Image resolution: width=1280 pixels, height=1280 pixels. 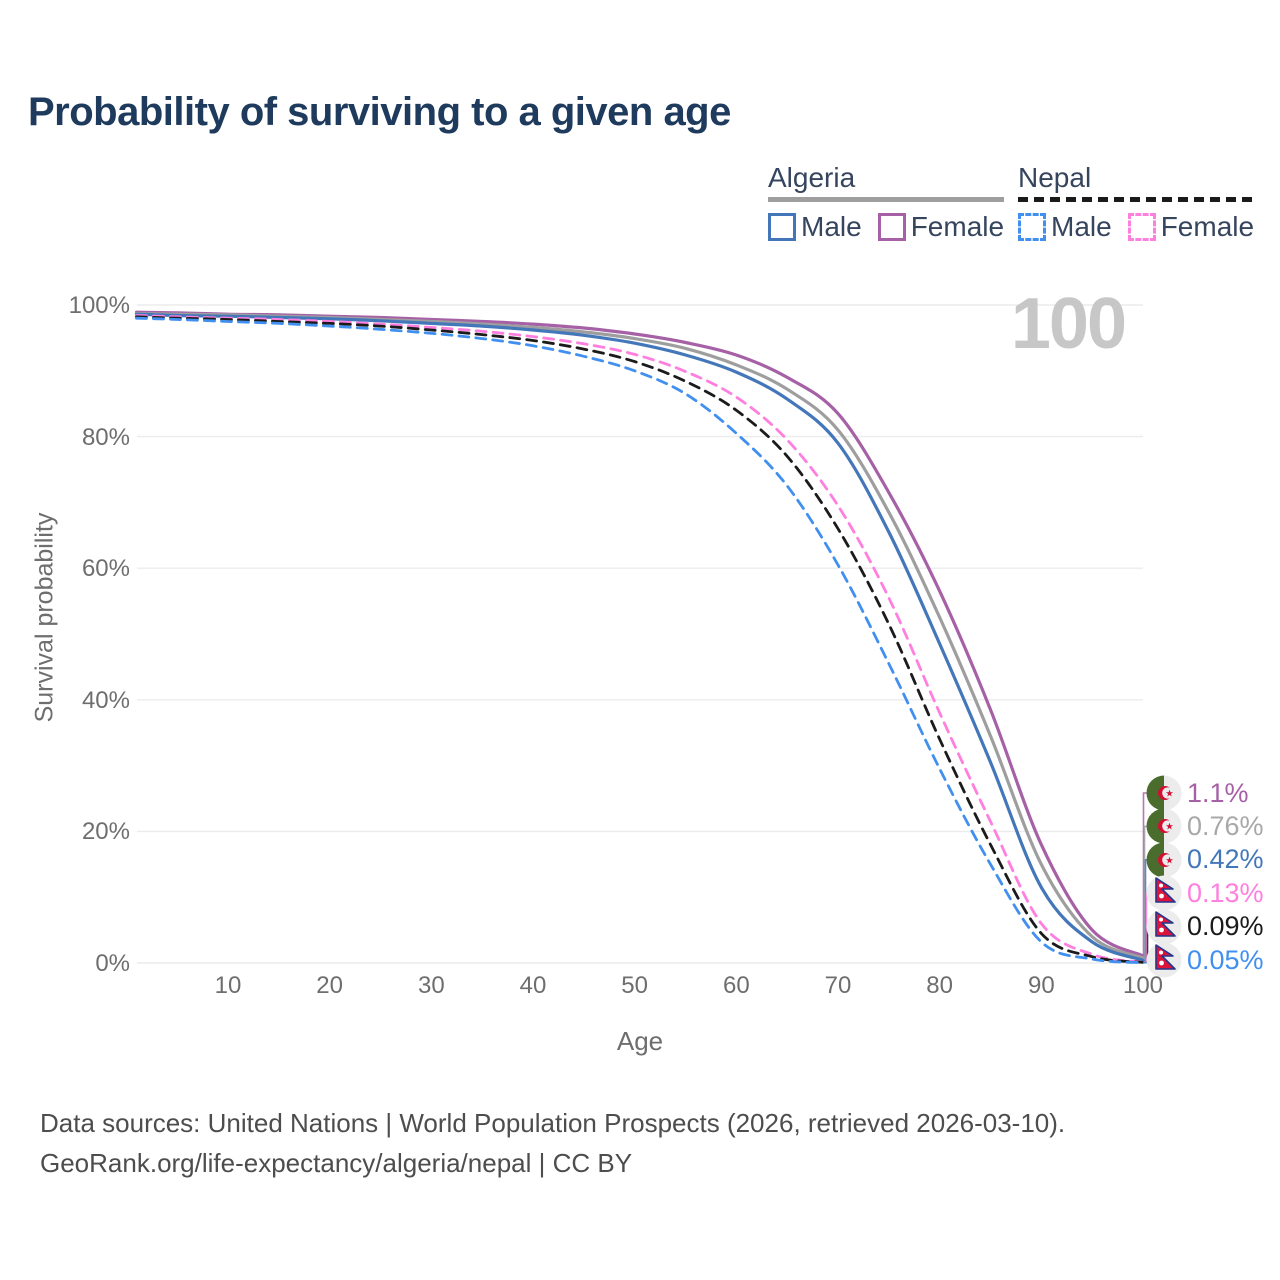 I want to click on algeria-line-style-swatch, so click(x=886, y=199).